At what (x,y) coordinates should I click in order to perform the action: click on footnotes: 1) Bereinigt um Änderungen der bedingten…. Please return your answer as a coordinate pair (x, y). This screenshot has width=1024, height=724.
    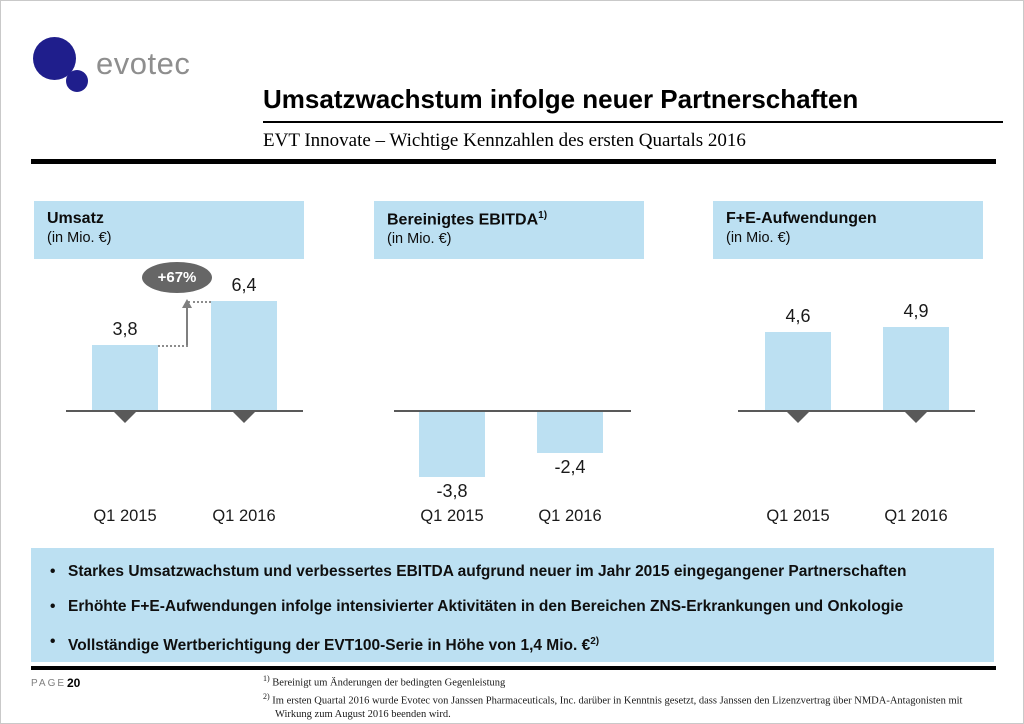
    Looking at the image, I should click on (628, 697).